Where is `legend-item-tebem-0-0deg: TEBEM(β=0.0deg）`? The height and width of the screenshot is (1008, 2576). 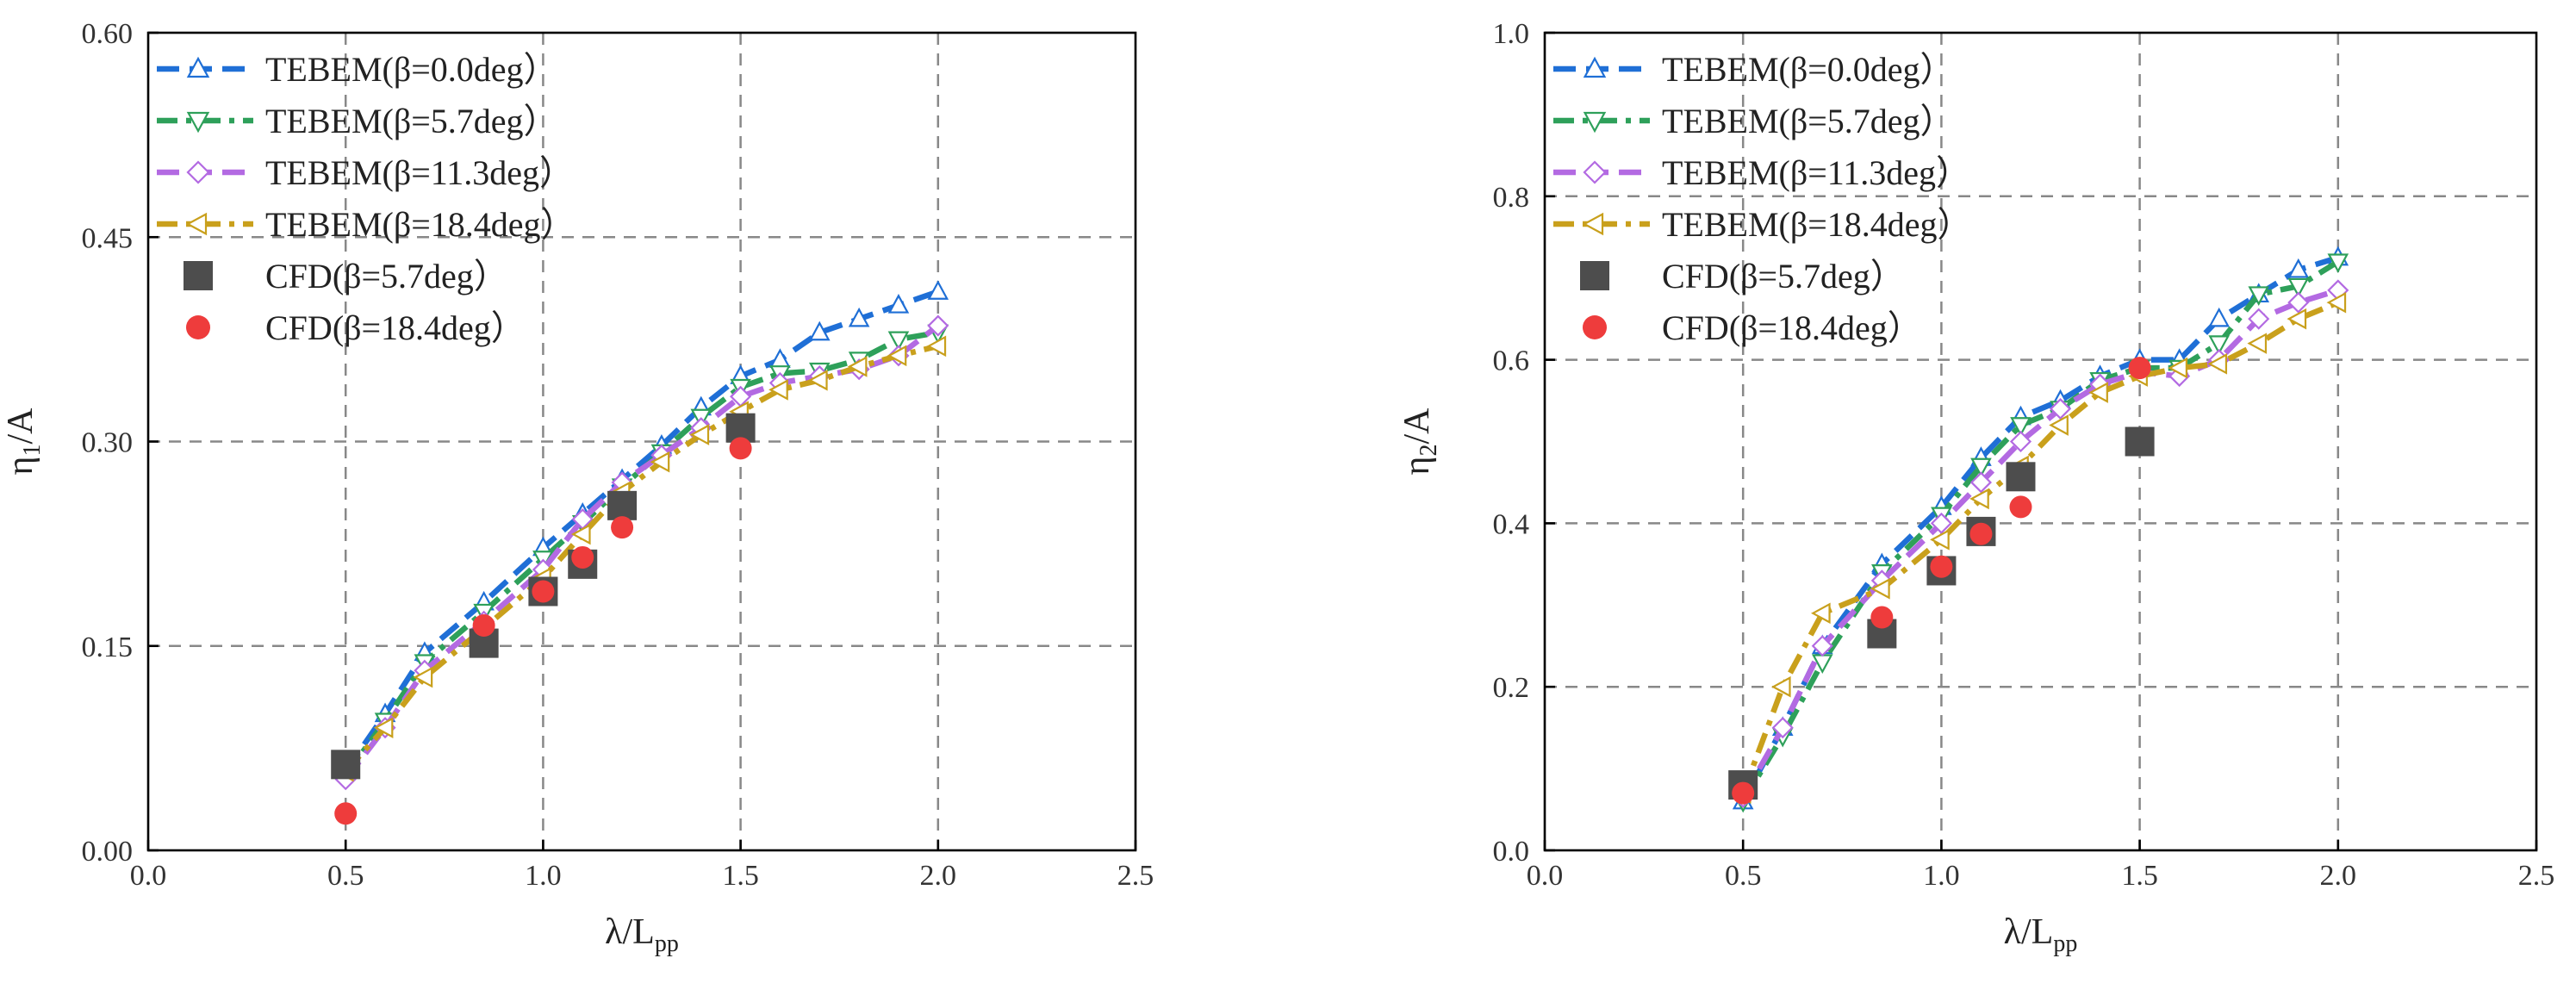
legend-item-tebem-0-0deg: TEBEM(β=0.0deg） is located at coordinates (358, 70).